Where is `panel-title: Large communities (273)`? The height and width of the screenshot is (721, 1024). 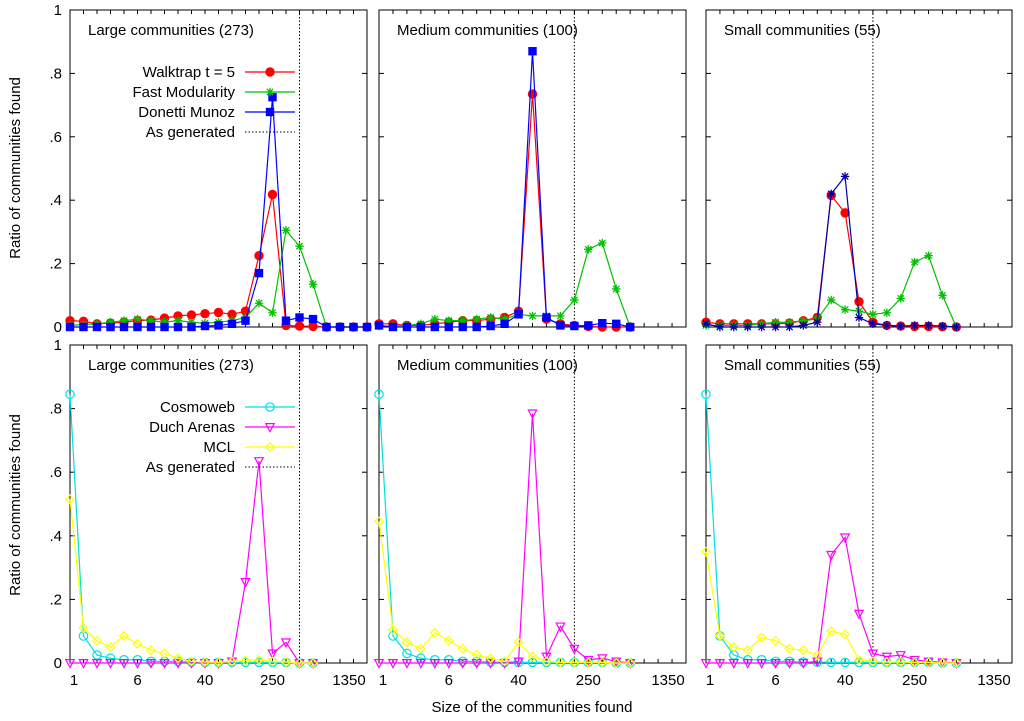
panel-title: Large communities (273) is located at coordinates (171, 30).